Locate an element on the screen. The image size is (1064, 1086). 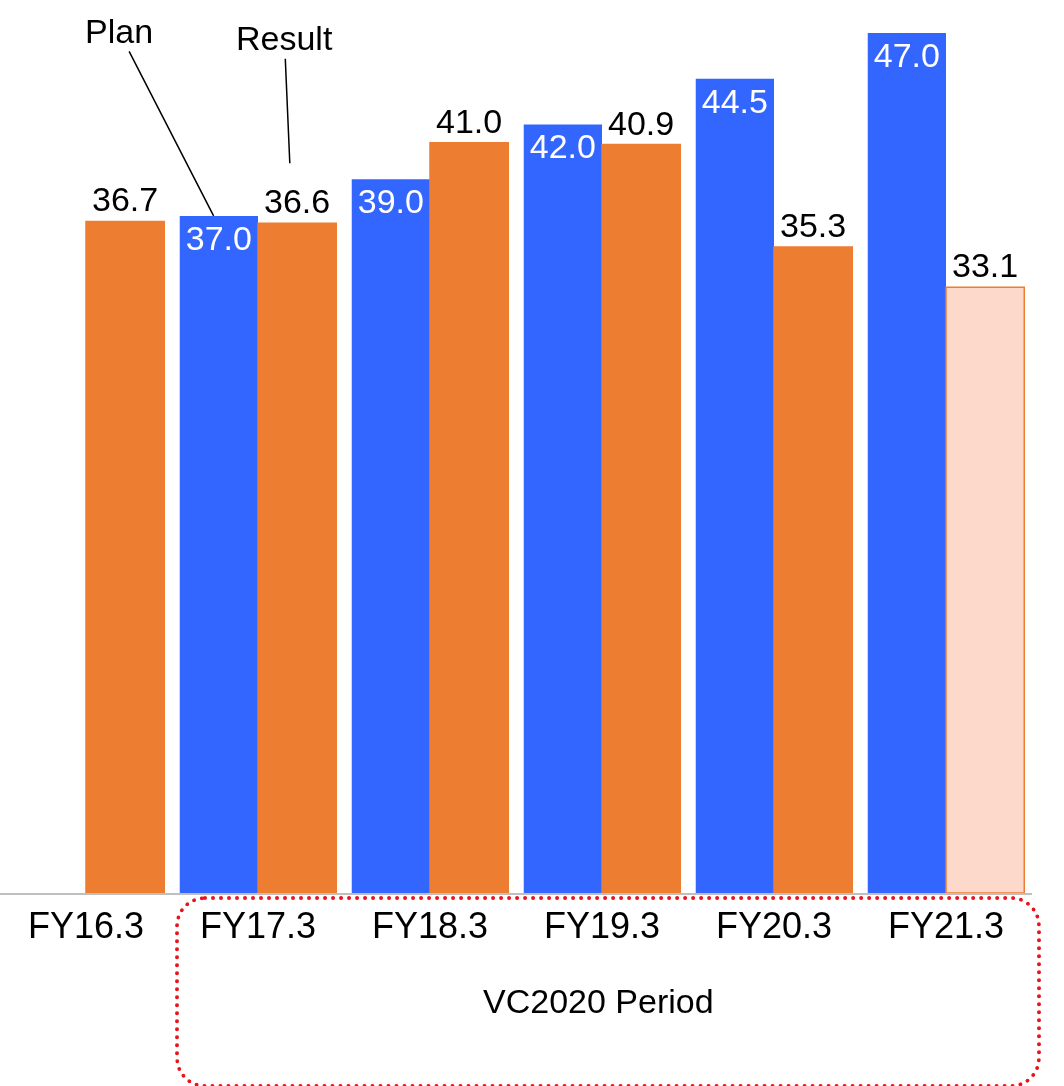
data-label: 36.7 is located at coordinates (125, 199).